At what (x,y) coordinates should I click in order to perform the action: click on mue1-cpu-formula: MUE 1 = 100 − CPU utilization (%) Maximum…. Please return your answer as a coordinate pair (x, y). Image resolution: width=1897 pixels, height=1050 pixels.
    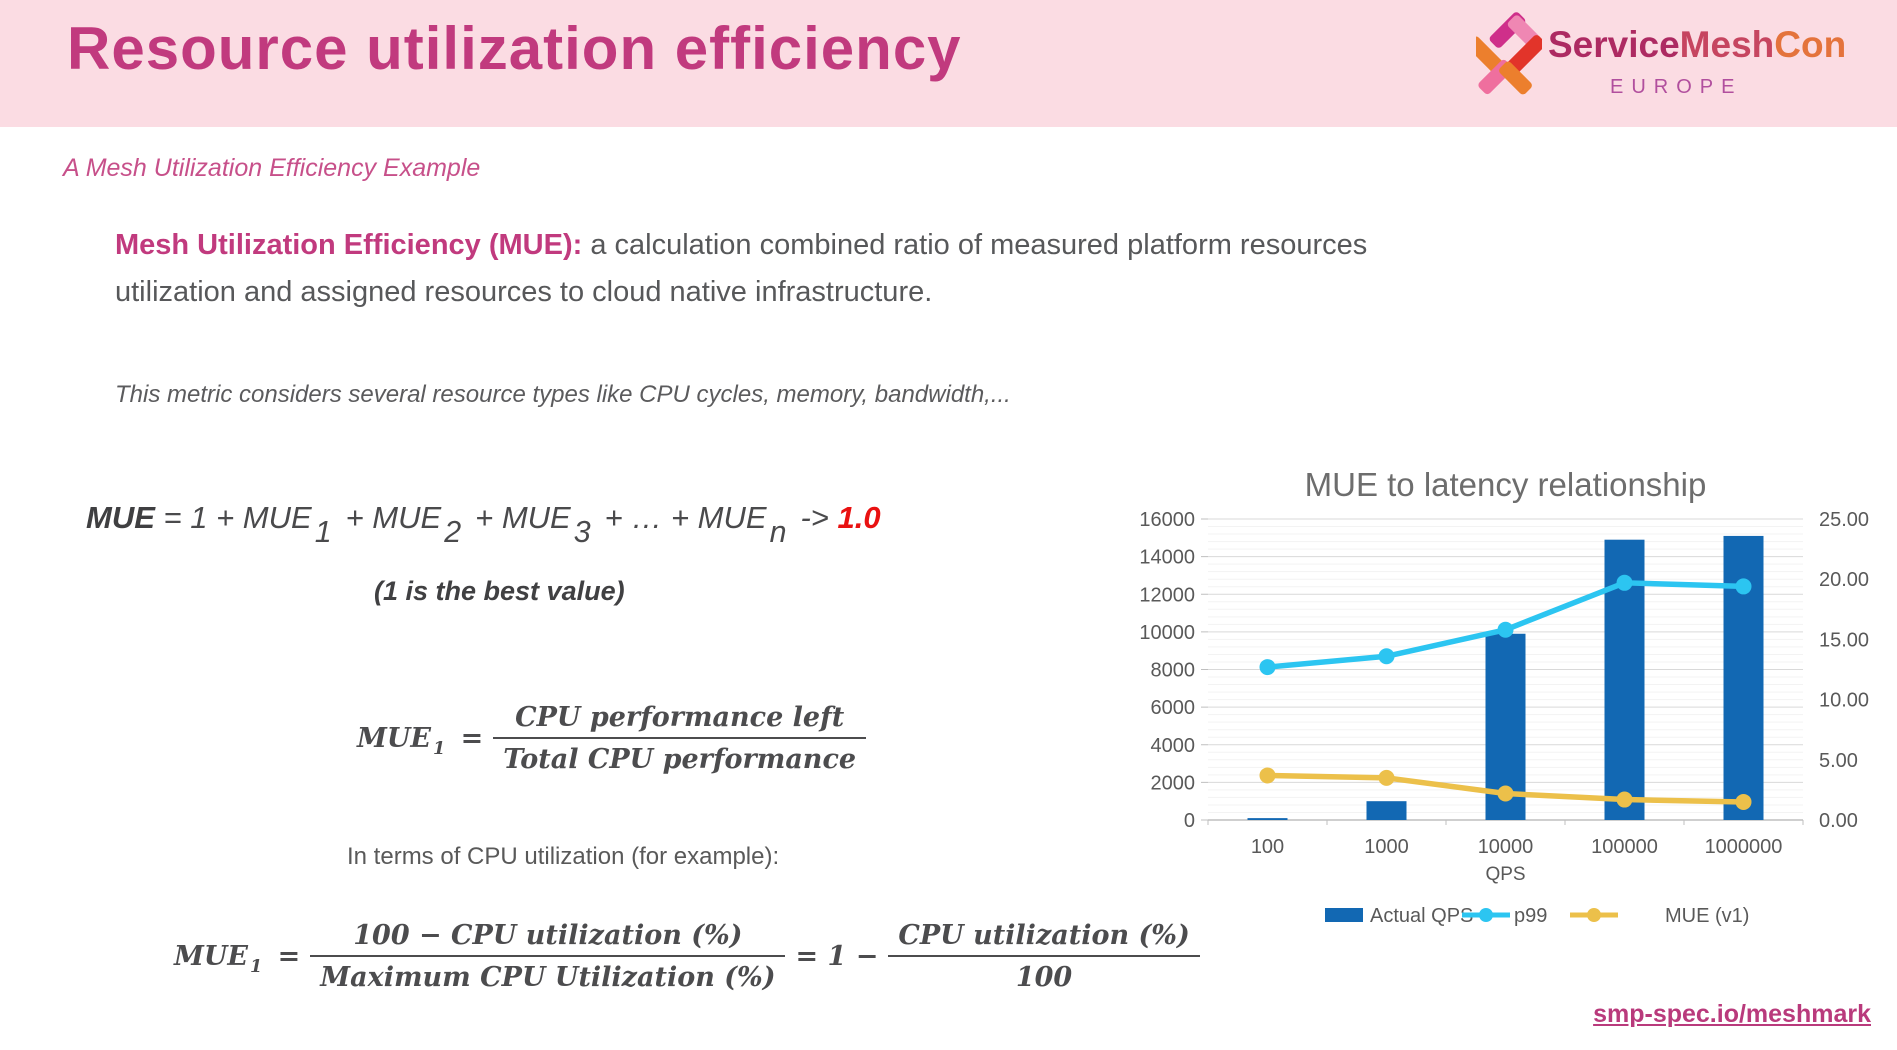
    Looking at the image, I should click on (692, 956).